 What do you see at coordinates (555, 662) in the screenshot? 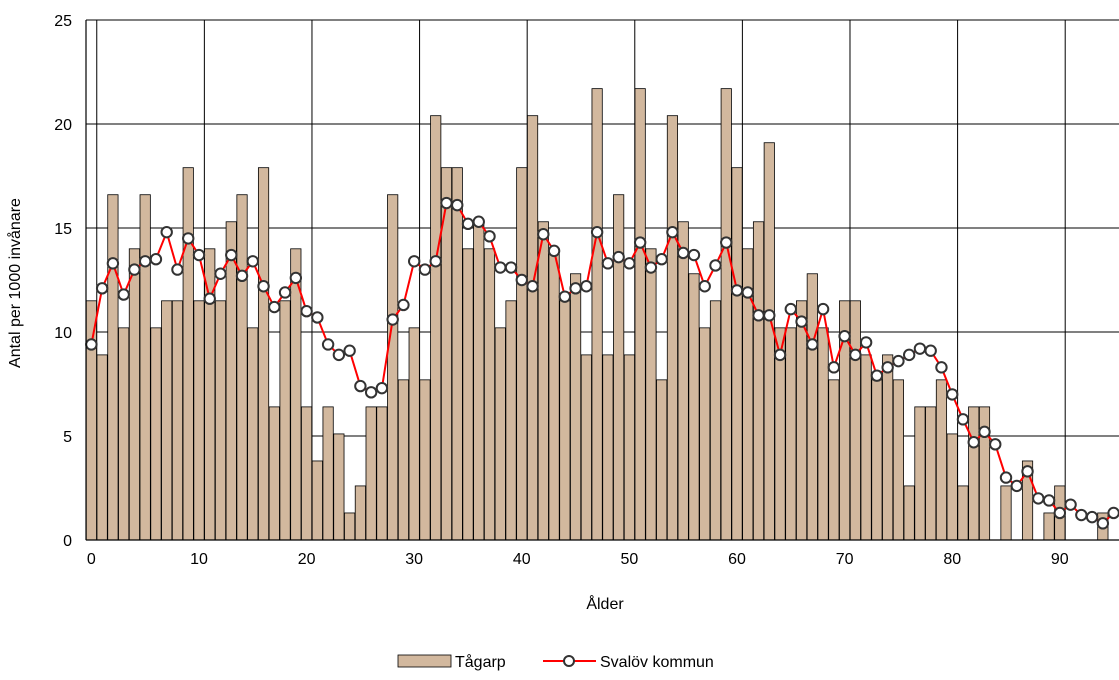
I see `legend: Tågarp Svalöv kommun` at bounding box center [555, 662].